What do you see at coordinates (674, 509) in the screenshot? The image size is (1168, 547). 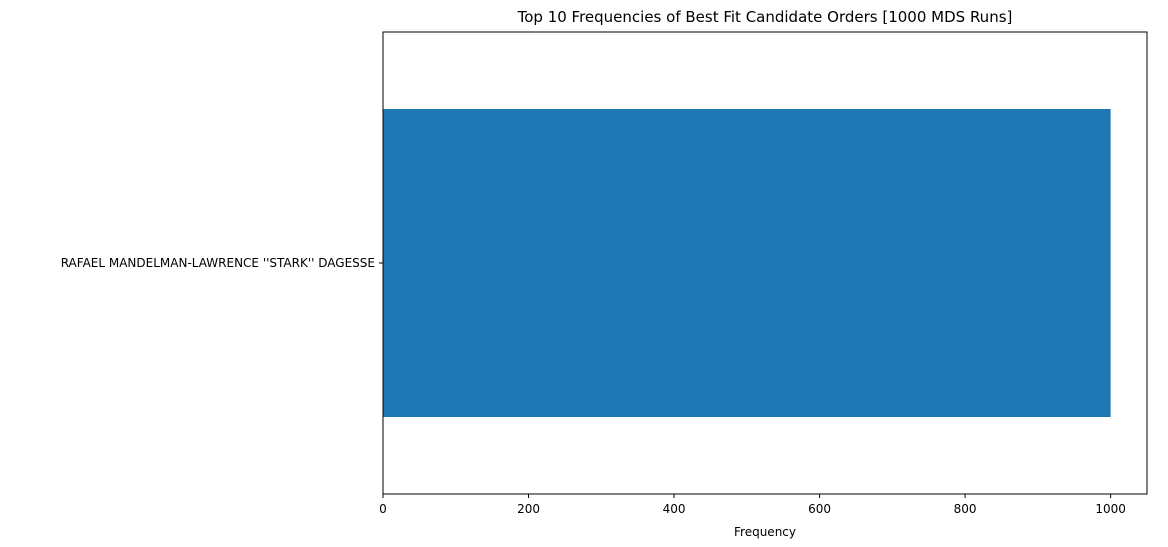 I see `x-tick-label: 400` at bounding box center [674, 509].